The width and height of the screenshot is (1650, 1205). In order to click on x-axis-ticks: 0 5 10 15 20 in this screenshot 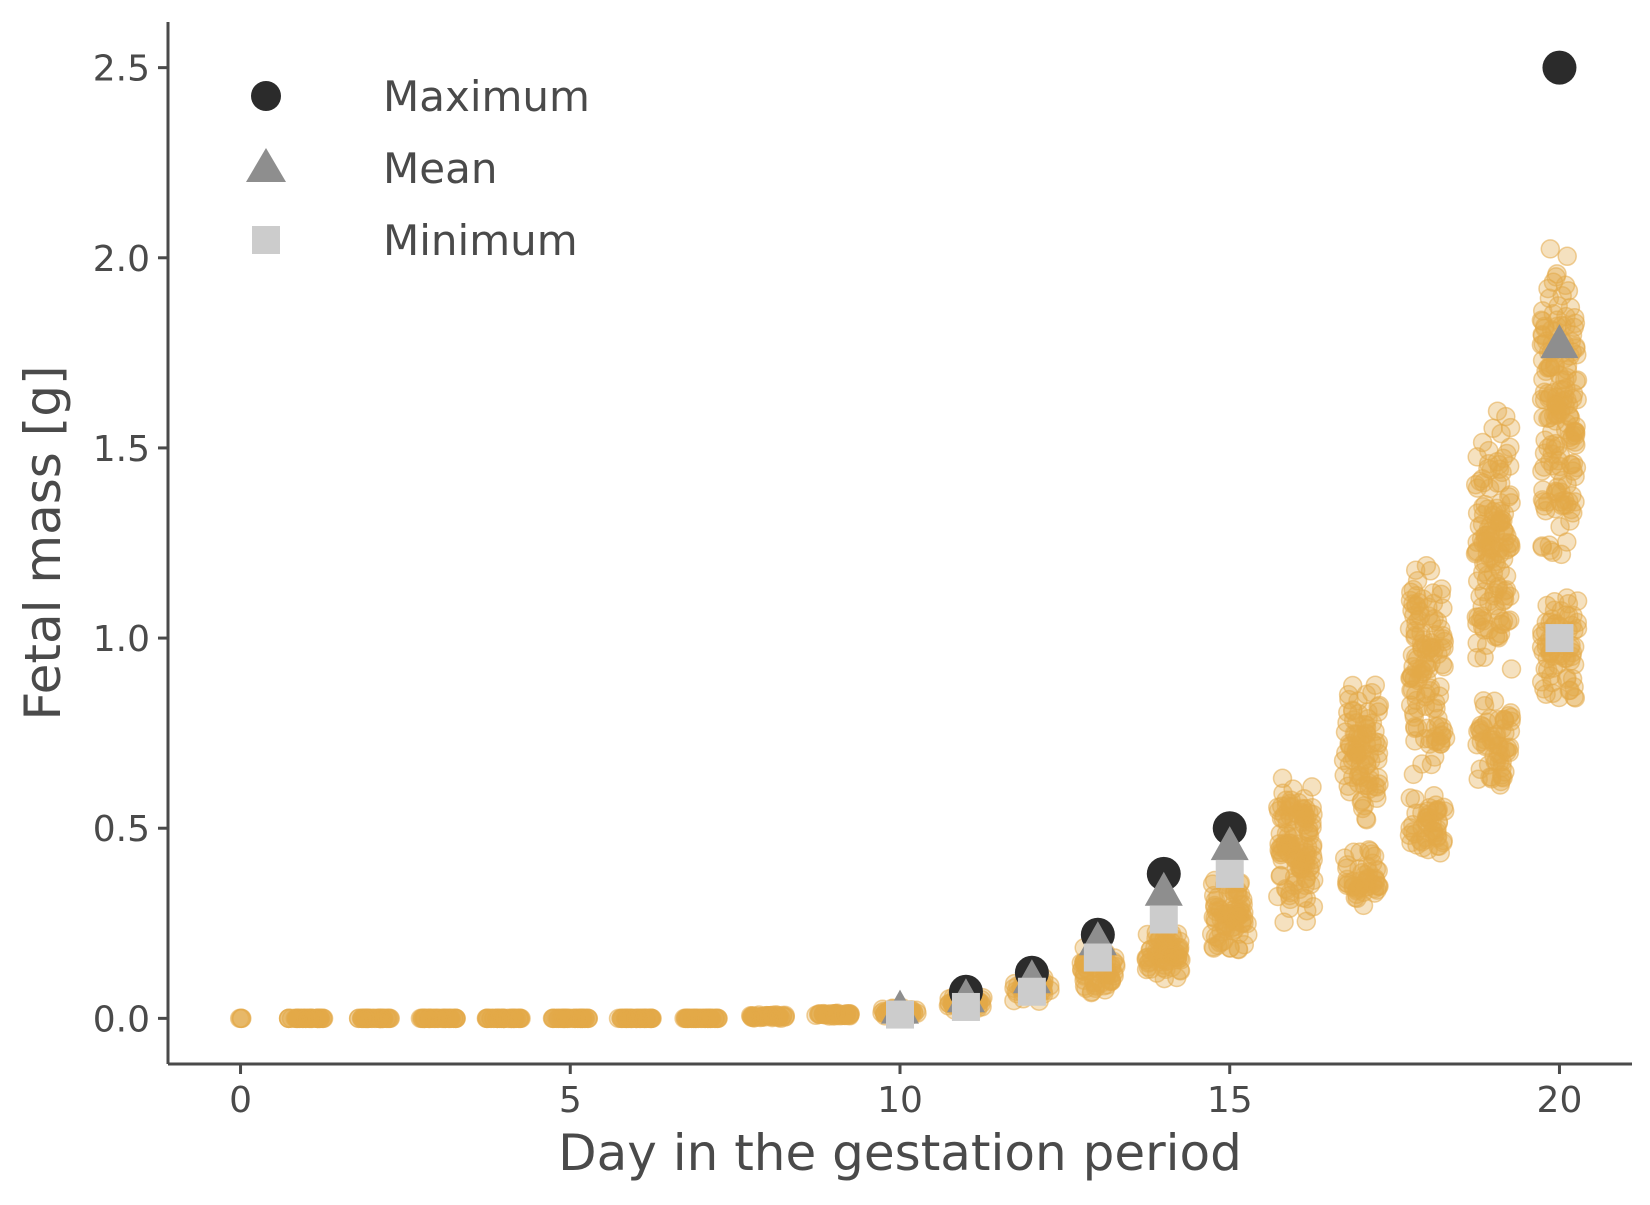, I will do `click(905, 1092)`.